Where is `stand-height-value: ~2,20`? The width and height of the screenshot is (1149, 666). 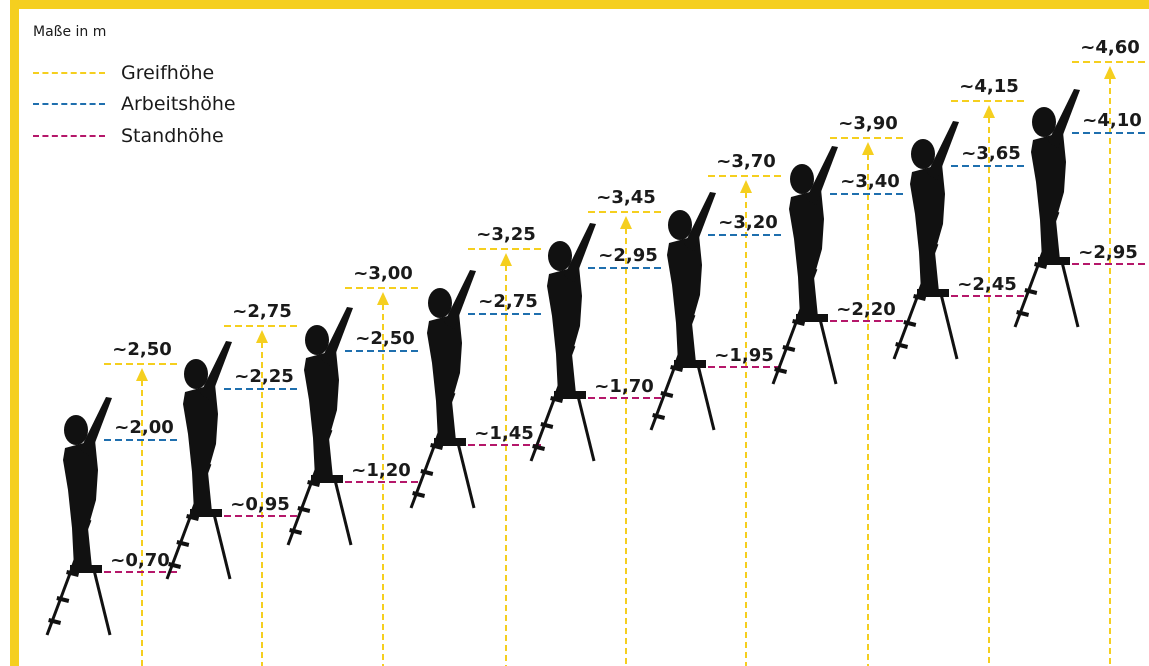 stand-height-value: ~2,20 is located at coordinates (866, 309).